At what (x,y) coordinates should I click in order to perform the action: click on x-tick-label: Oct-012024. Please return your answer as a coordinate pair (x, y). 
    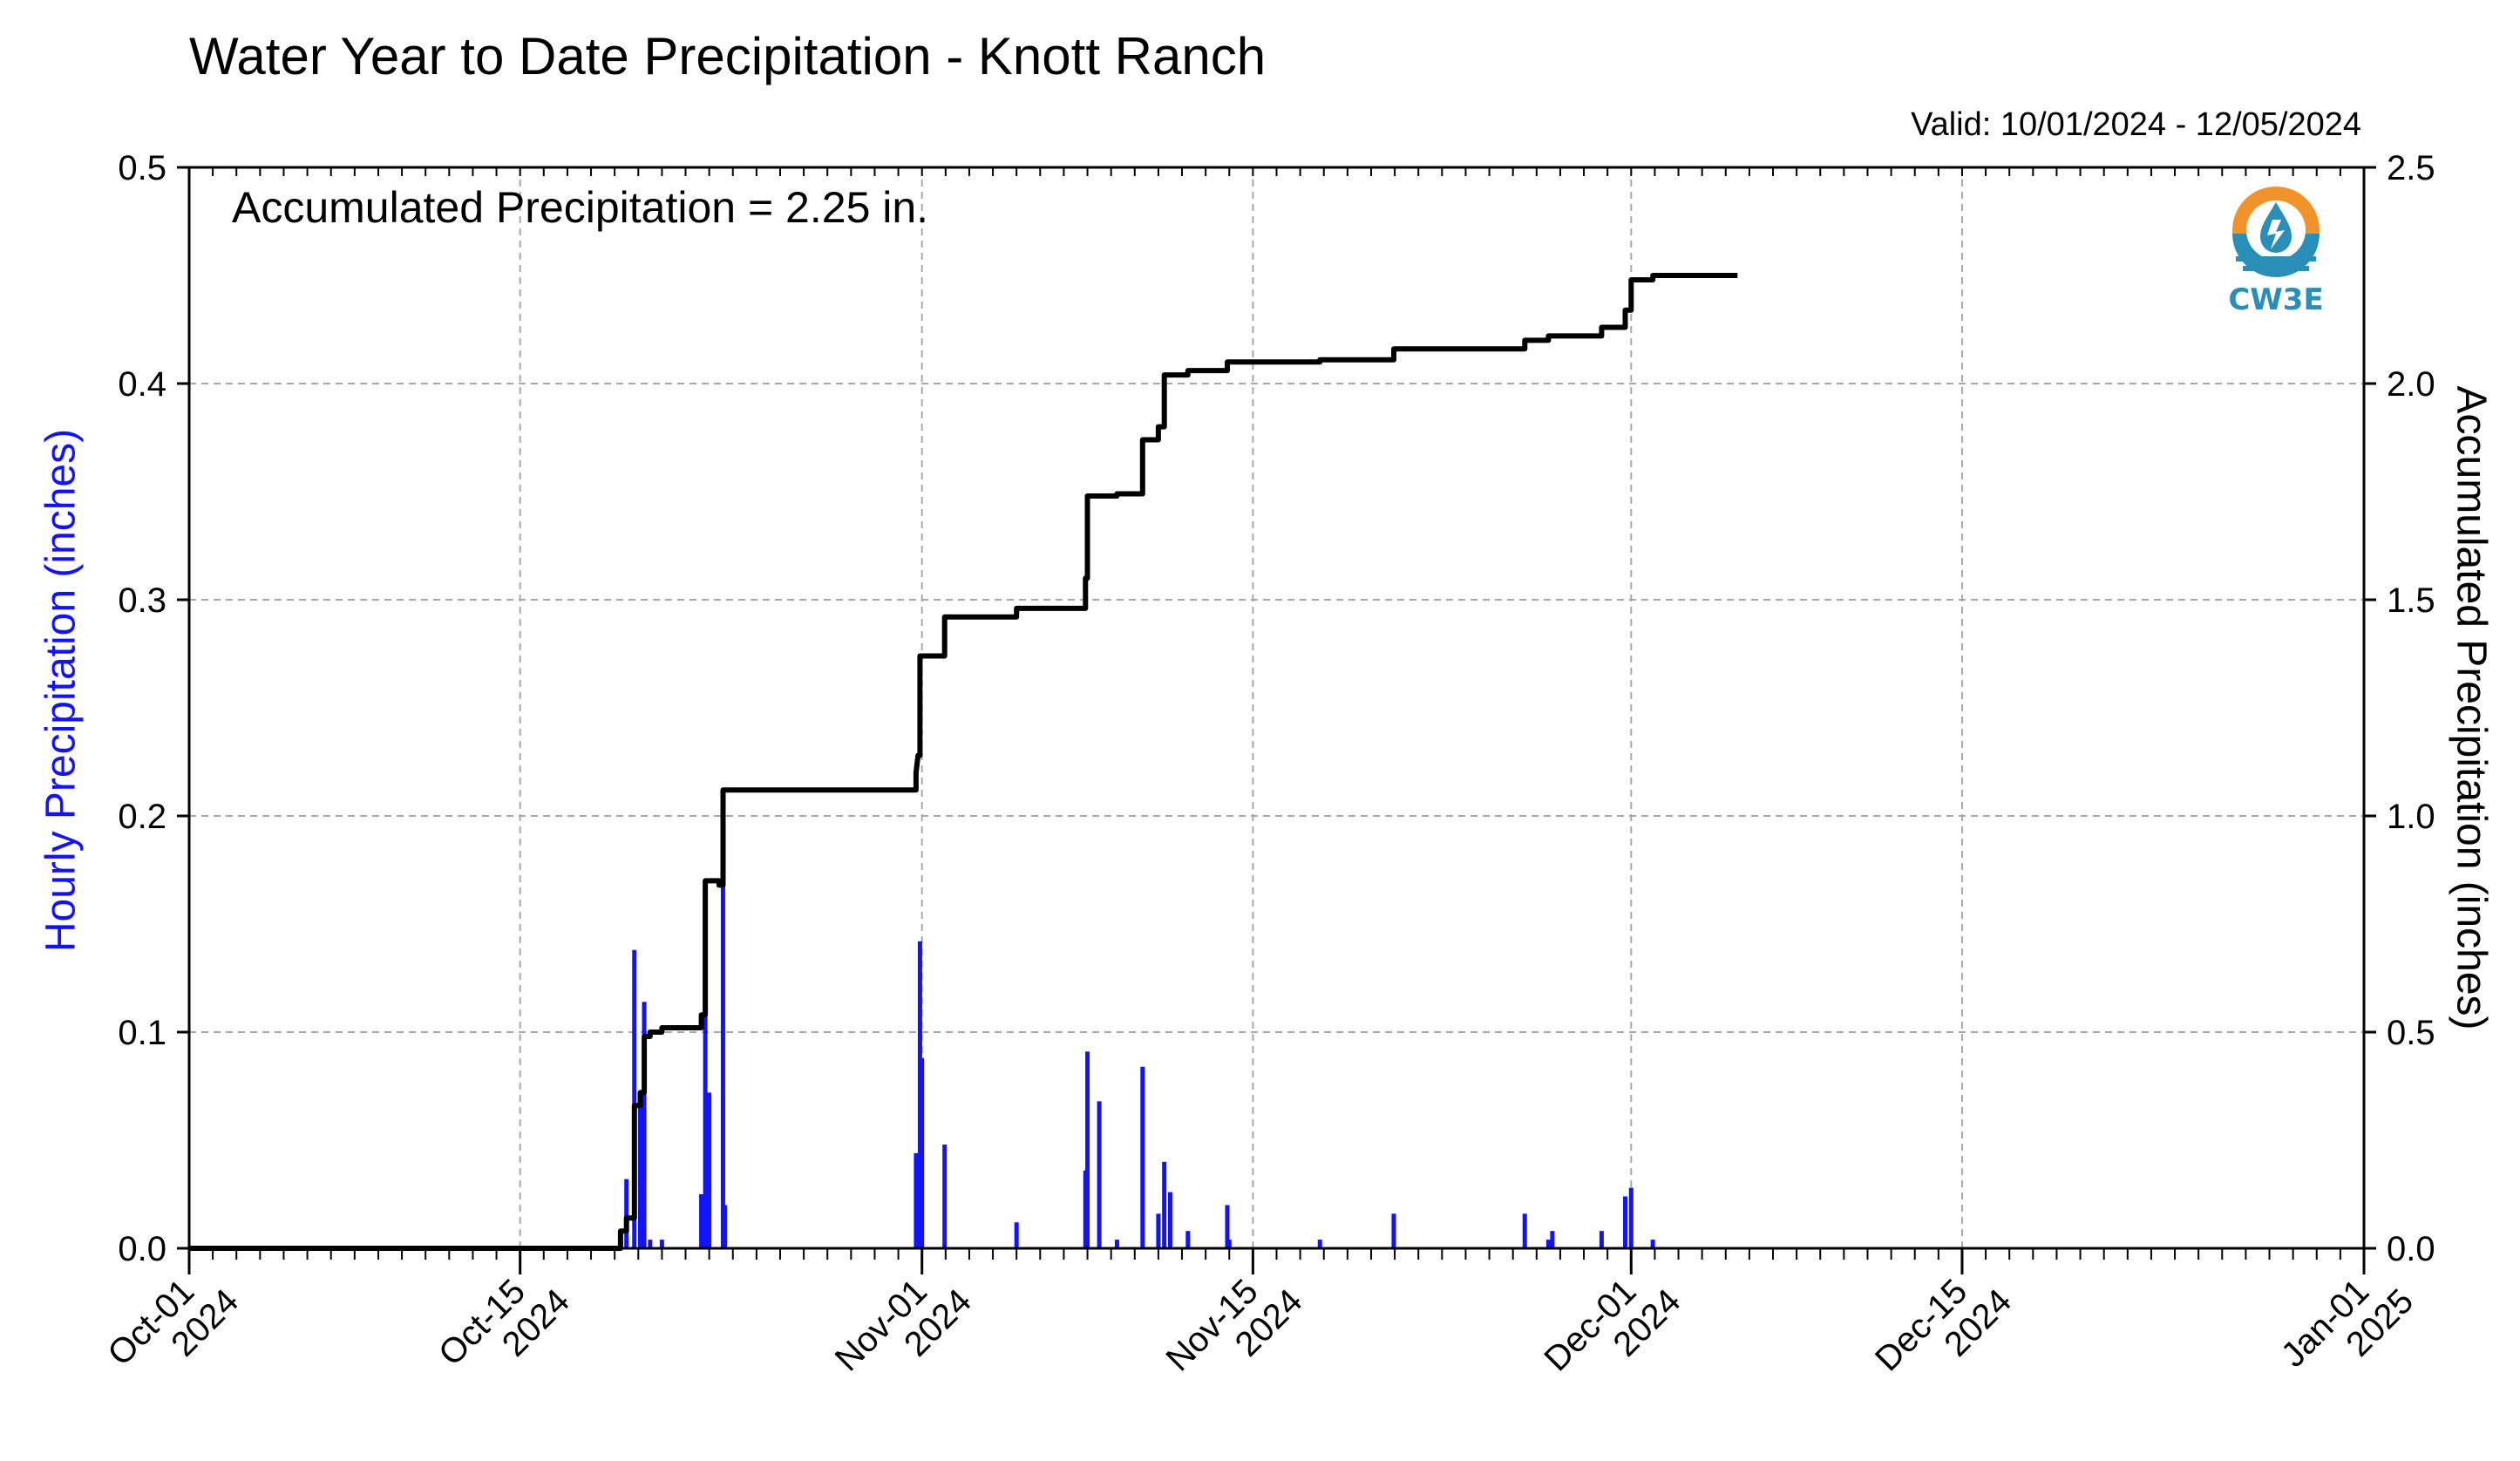
    Looking at the image, I should click on (173, 1327).